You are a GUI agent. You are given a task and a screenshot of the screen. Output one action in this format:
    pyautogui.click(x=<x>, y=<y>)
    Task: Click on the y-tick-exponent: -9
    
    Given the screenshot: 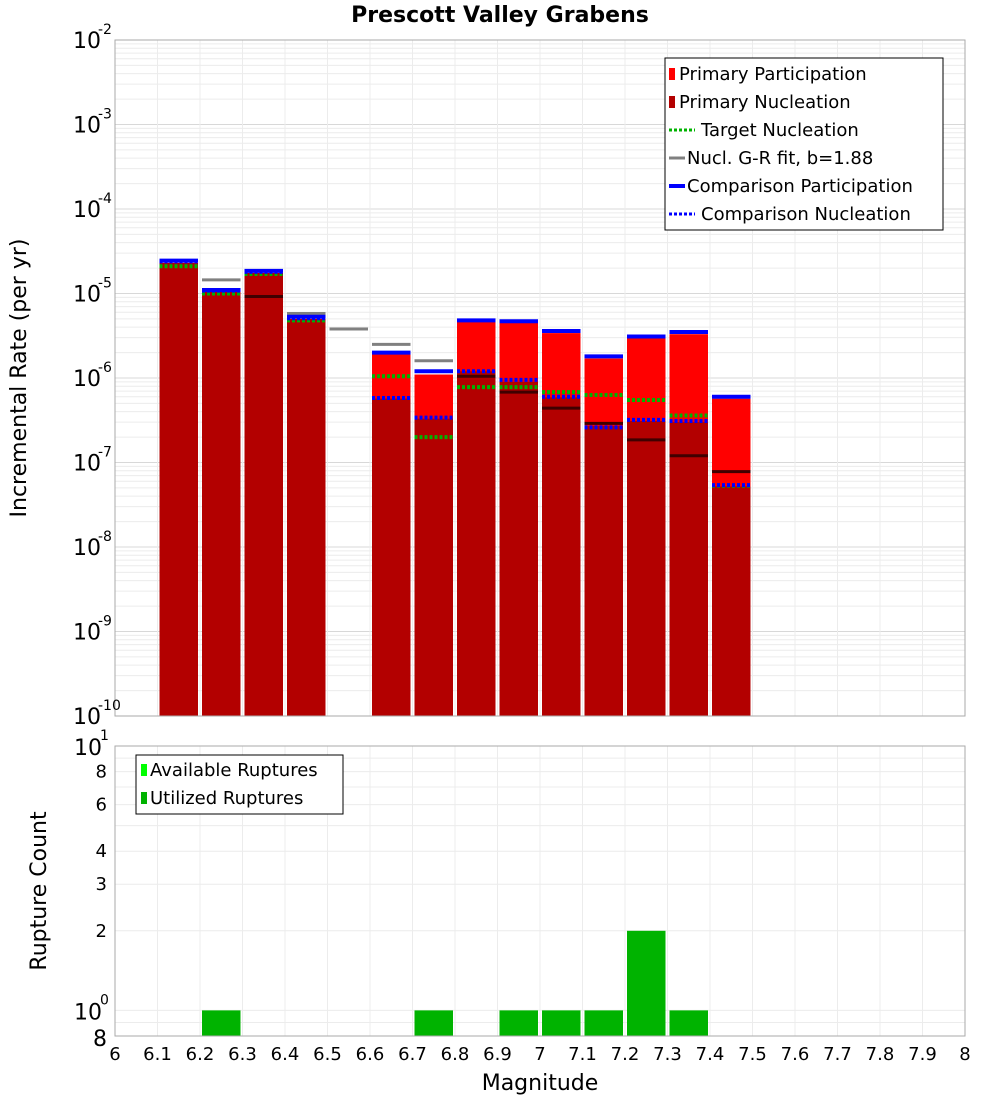 What is the action you would take?
    pyautogui.click(x=105, y=622)
    